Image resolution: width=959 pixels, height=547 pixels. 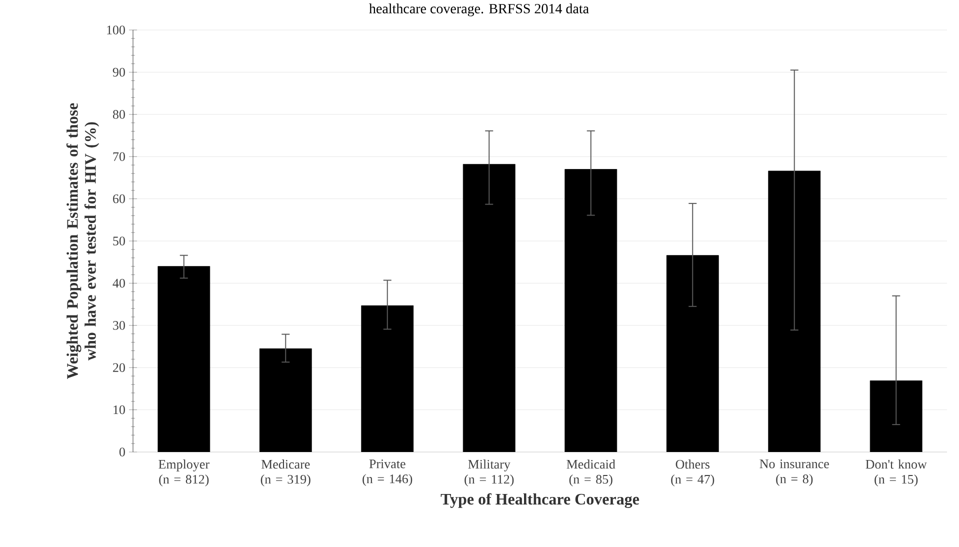 What do you see at coordinates (692, 473) in the screenshot?
I see `x-tick-label: Others (n = 47)` at bounding box center [692, 473].